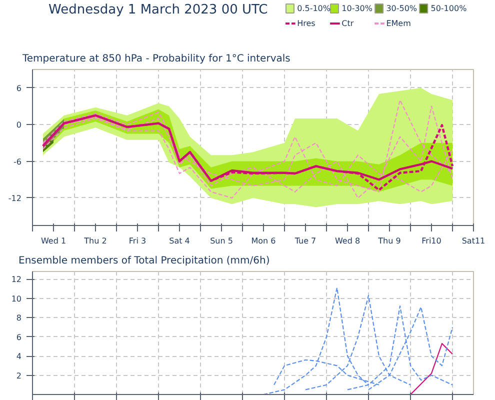 Image resolution: width=495 pixels, height=400 pixels. What do you see at coordinates (158, 10) in the screenshot?
I see `chart-title: Wednesday 1 March 2023 00 UTC` at bounding box center [158, 10].